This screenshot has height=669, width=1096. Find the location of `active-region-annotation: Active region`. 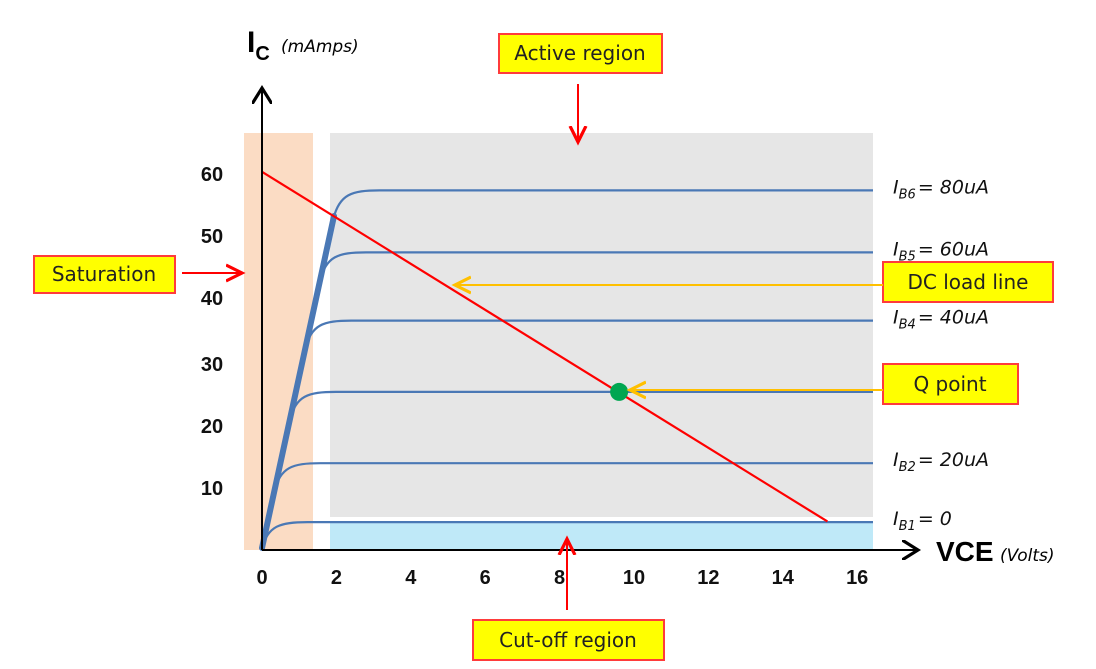

active-region-annotation: Active region is located at coordinates (580, 87).